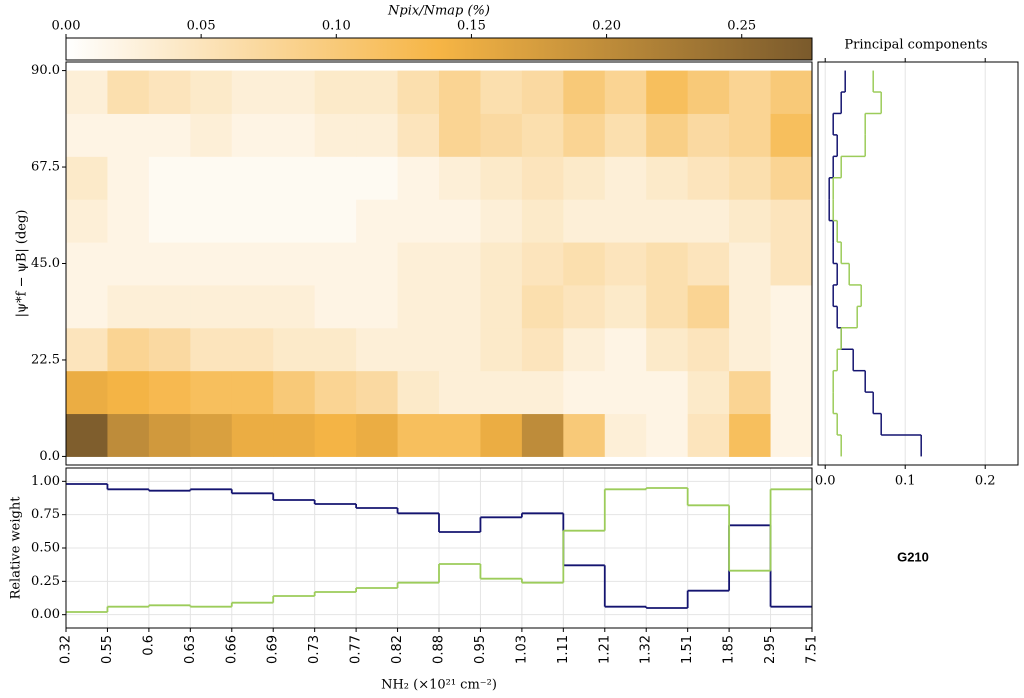 This screenshot has height=698, width=1024. I want to click on x-tick-label: 0.73, so click(314, 649).